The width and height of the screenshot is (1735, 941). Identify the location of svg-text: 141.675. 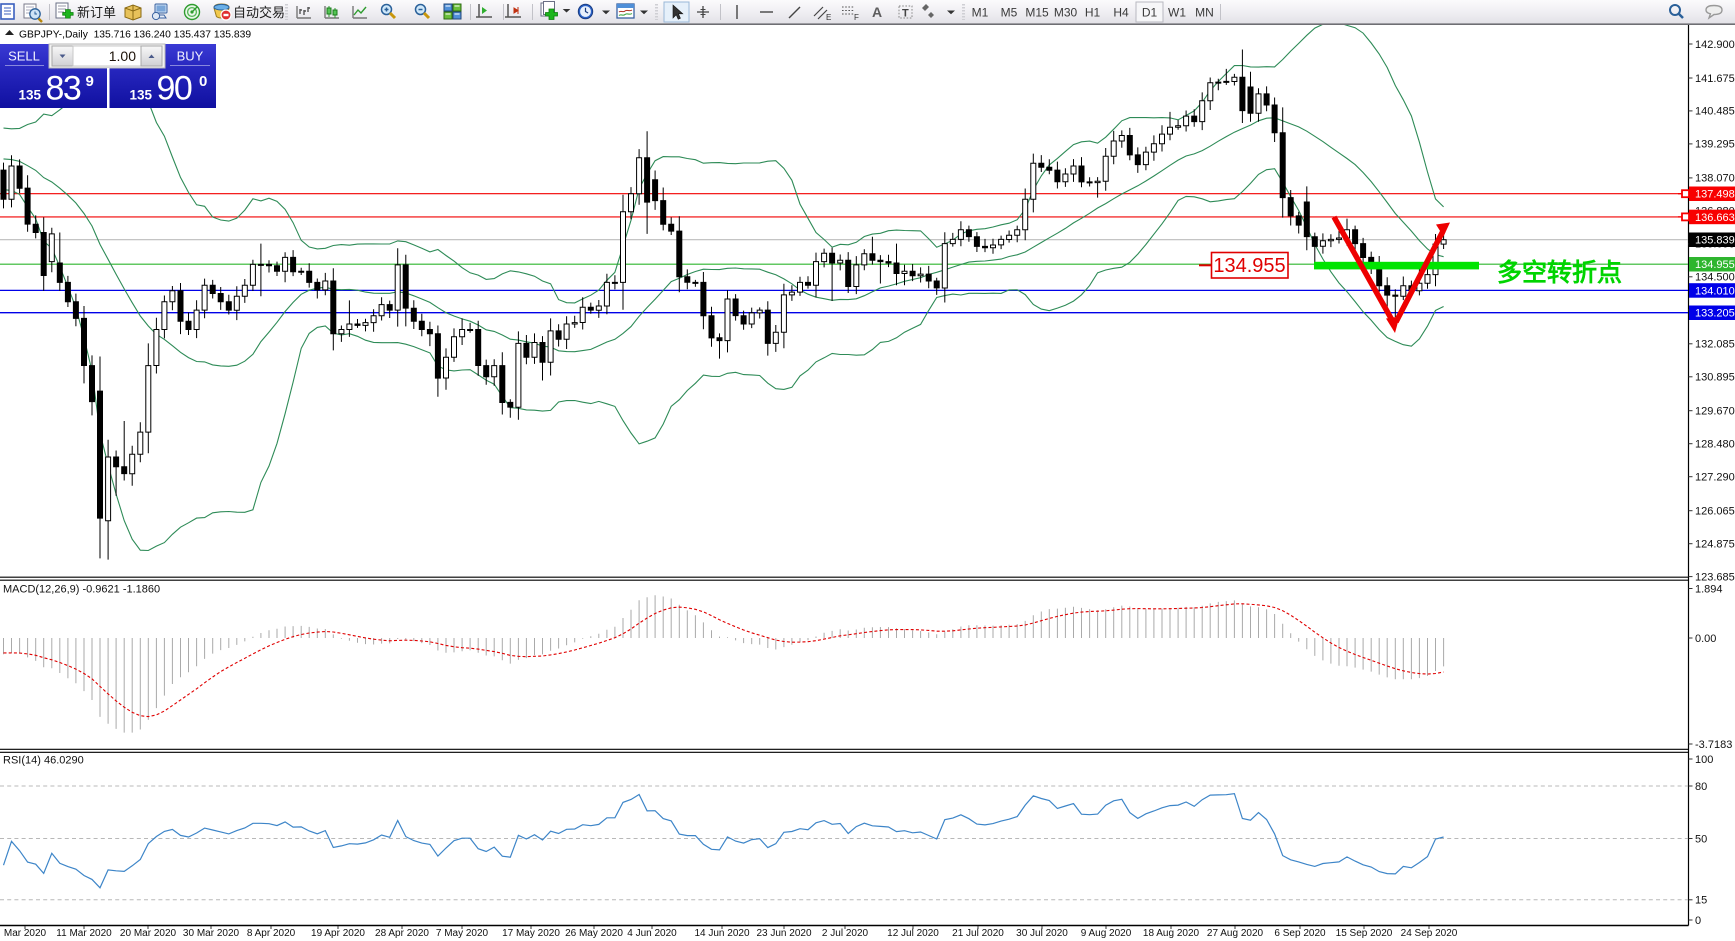
(1715, 79).